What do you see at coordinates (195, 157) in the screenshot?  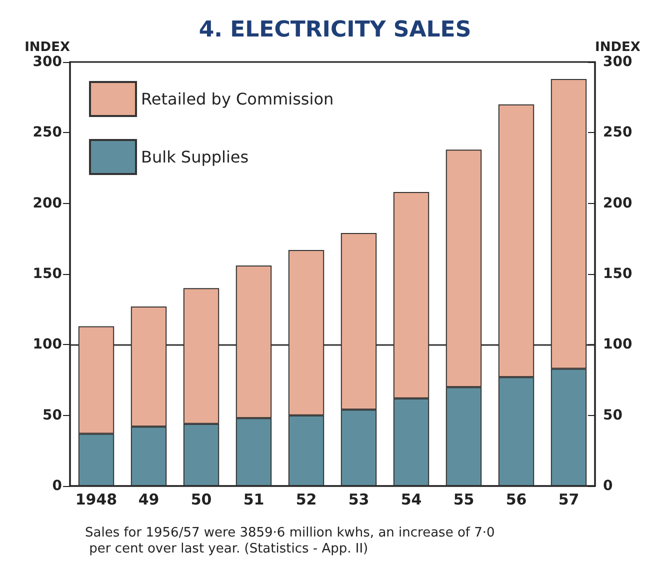 I see `legend-label: Bulk Supplies` at bounding box center [195, 157].